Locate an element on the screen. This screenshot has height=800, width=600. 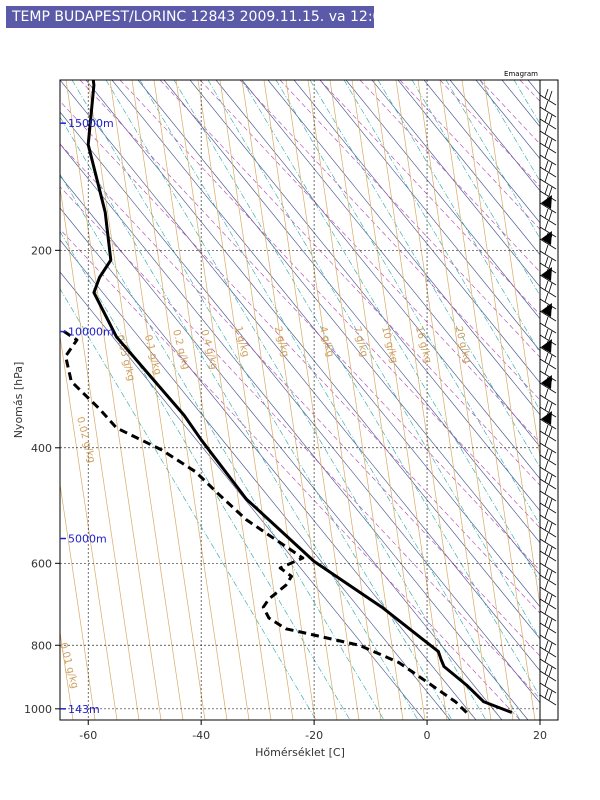
mixing-ratio-label: 10 g/kg is located at coordinates (389, 344).